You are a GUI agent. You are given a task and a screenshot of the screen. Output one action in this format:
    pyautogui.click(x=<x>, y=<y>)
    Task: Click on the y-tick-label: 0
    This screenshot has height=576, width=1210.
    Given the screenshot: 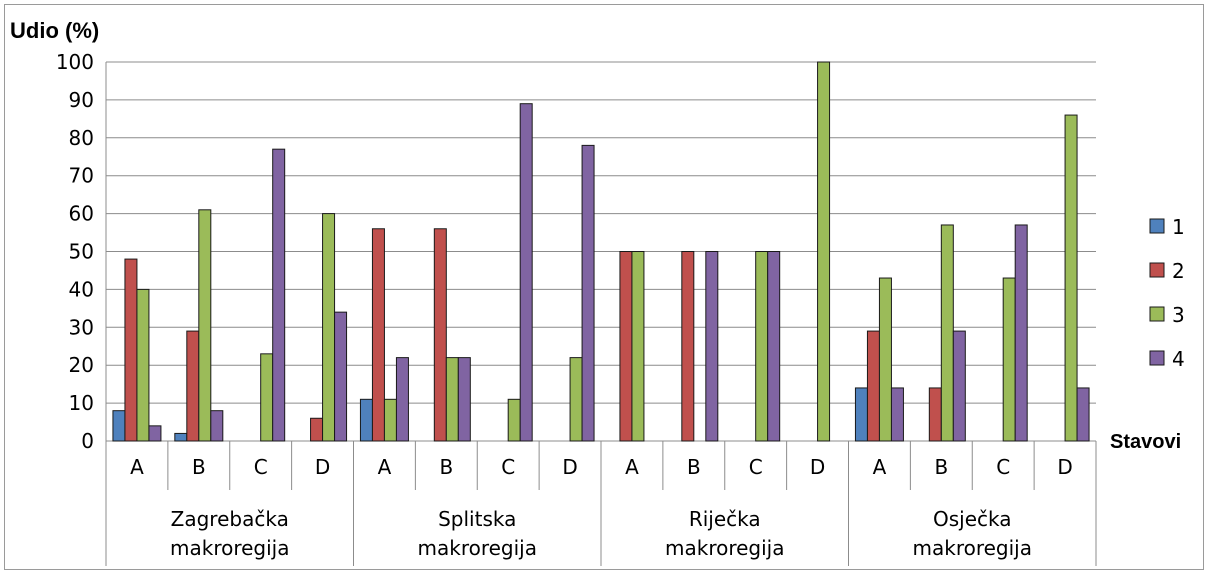 What is the action you would take?
    pyautogui.click(x=87, y=441)
    